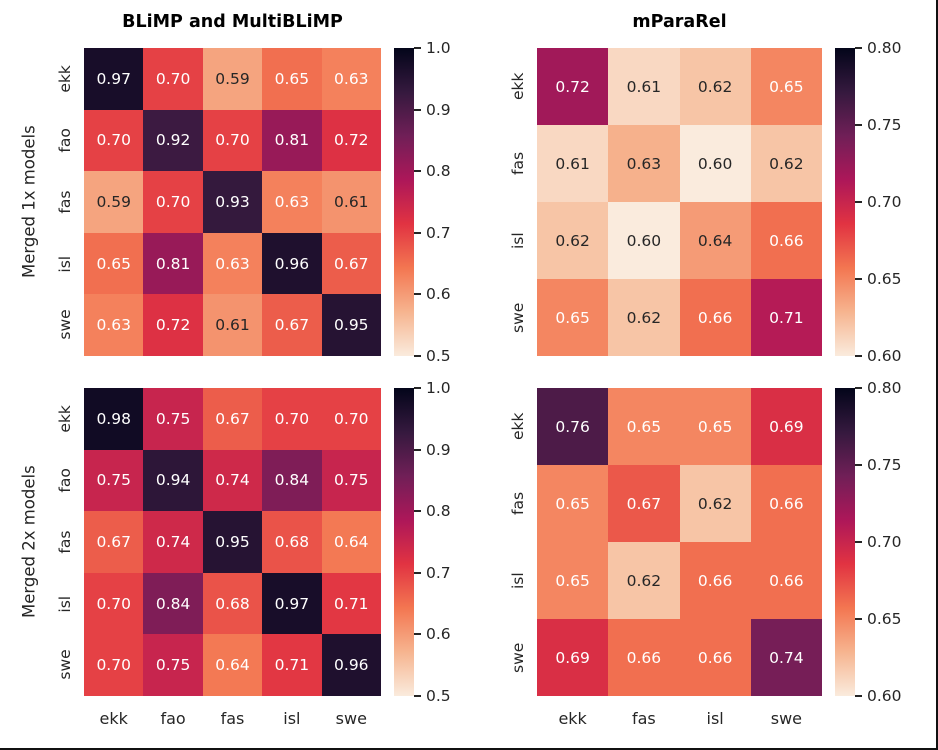  What do you see at coordinates (114, 202) in the screenshot?
I see `heatmap-cell: 0.59` at bounding box center [114, 202].